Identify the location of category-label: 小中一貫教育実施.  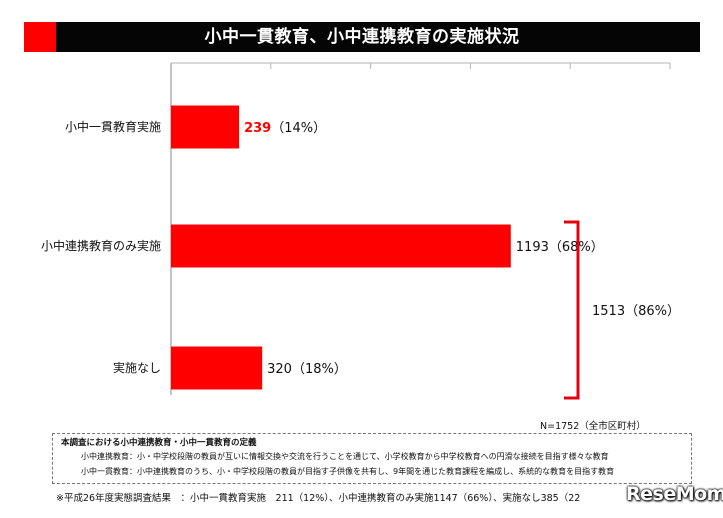
(113, 126).